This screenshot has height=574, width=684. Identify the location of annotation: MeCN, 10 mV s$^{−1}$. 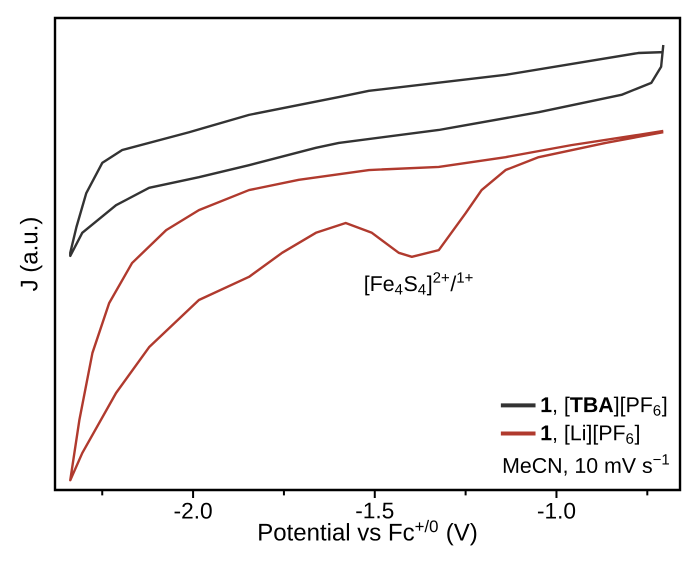
(586, 465).